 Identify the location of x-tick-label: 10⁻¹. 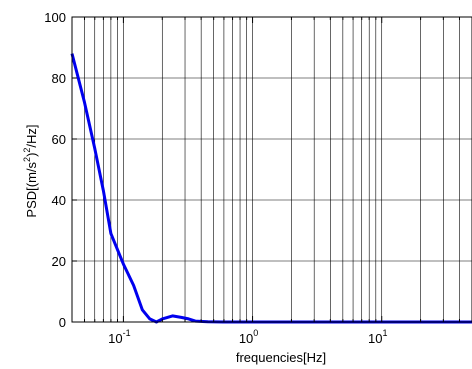
(119, 337).